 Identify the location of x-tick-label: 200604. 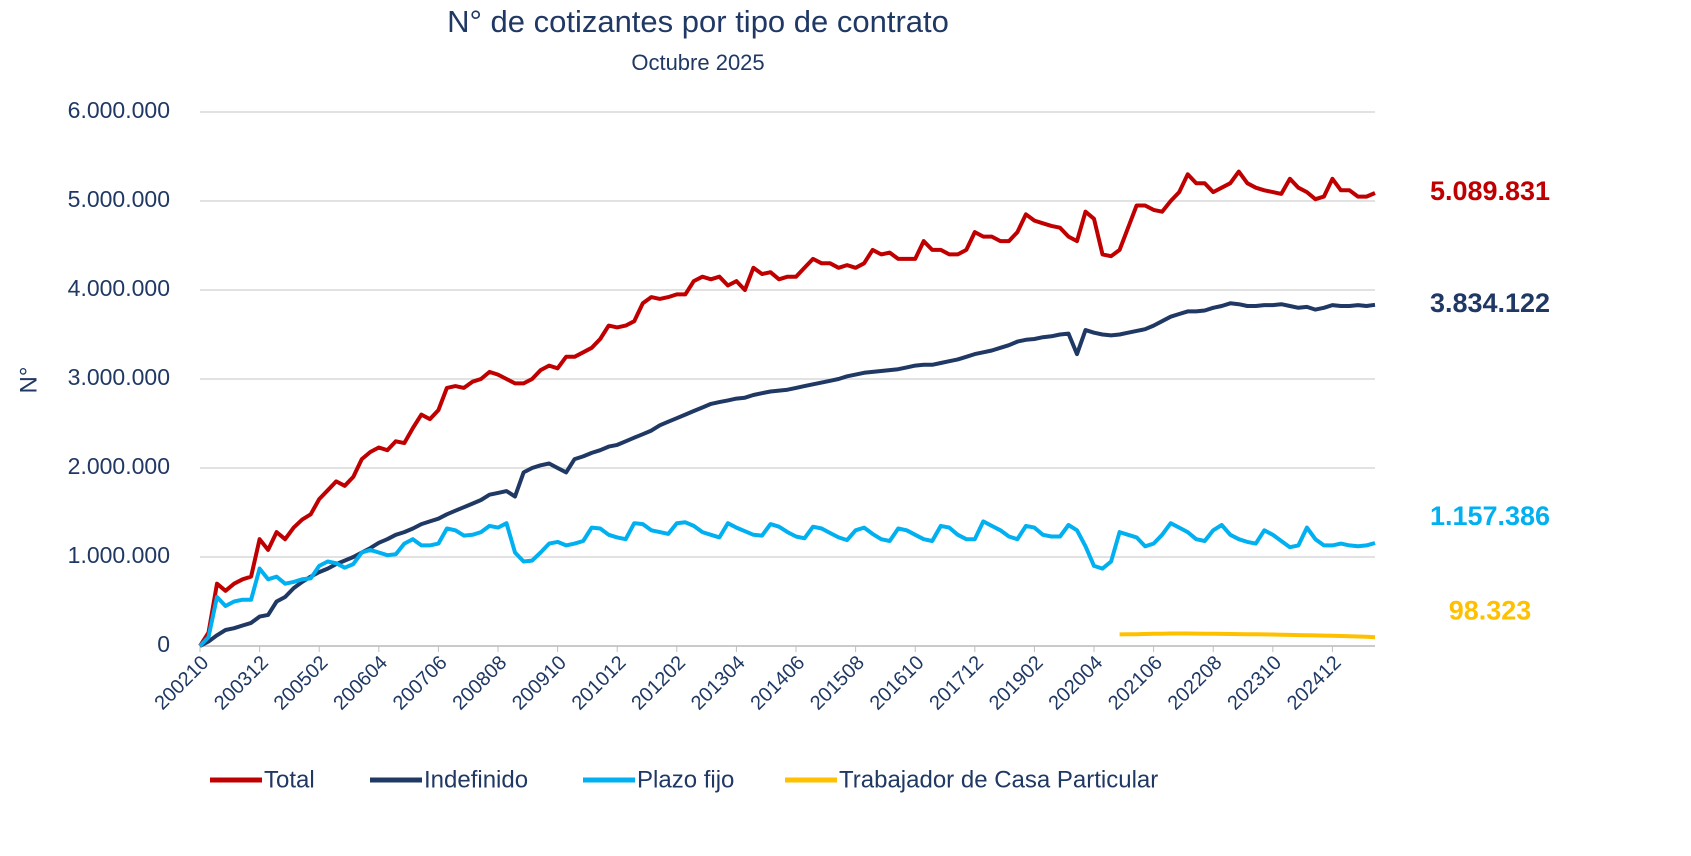
(360, 683).